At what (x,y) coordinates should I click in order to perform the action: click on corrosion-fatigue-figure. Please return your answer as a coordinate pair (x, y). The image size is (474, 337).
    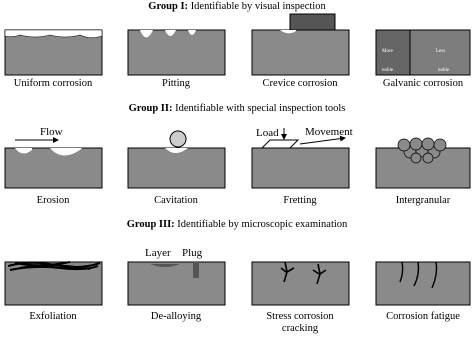
    Looking at the image, I should click on (423, 283).